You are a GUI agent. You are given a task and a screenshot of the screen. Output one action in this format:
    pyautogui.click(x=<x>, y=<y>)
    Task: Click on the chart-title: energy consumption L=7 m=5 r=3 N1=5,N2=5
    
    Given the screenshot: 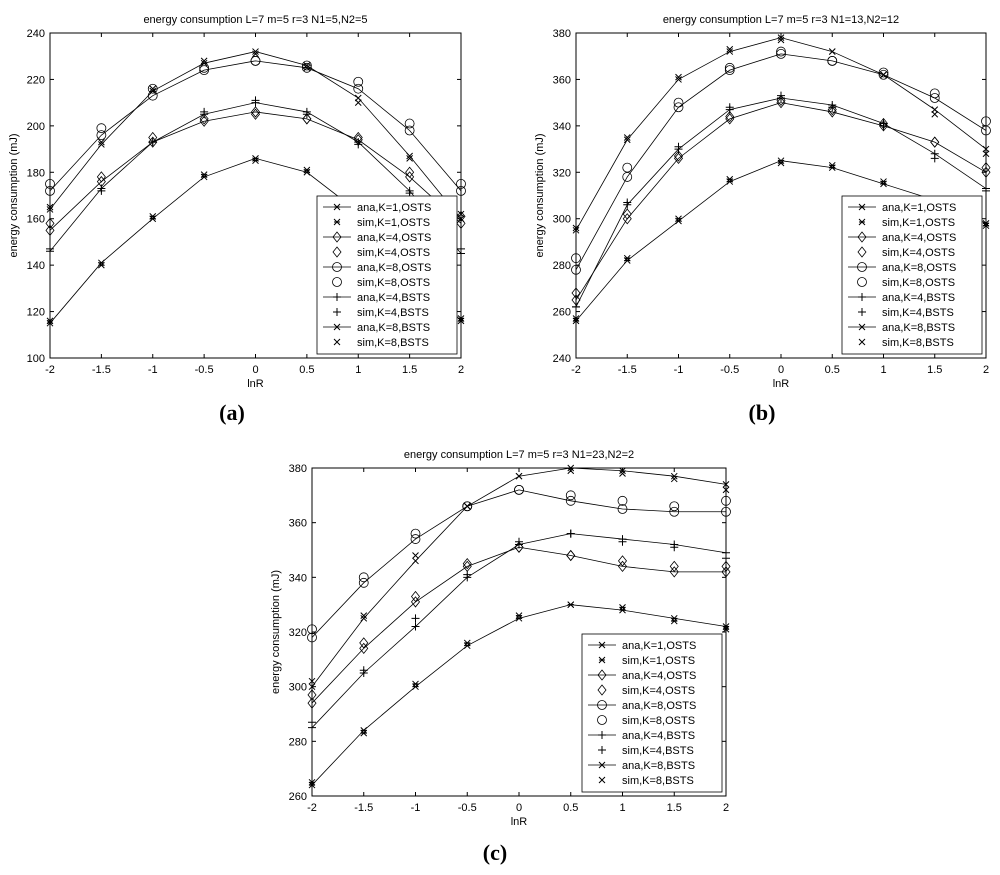 What is the action you would take?
    pyautogui.click(x=255, y=20)
    